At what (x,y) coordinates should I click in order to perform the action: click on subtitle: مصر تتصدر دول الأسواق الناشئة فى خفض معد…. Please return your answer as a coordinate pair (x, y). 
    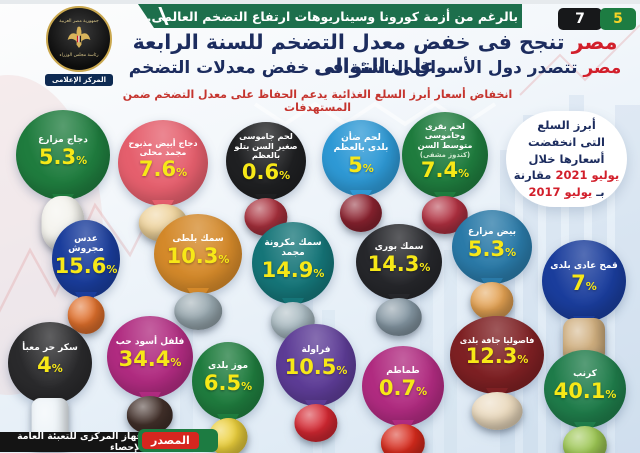
    Looking at the image, I should click on (375, 68).